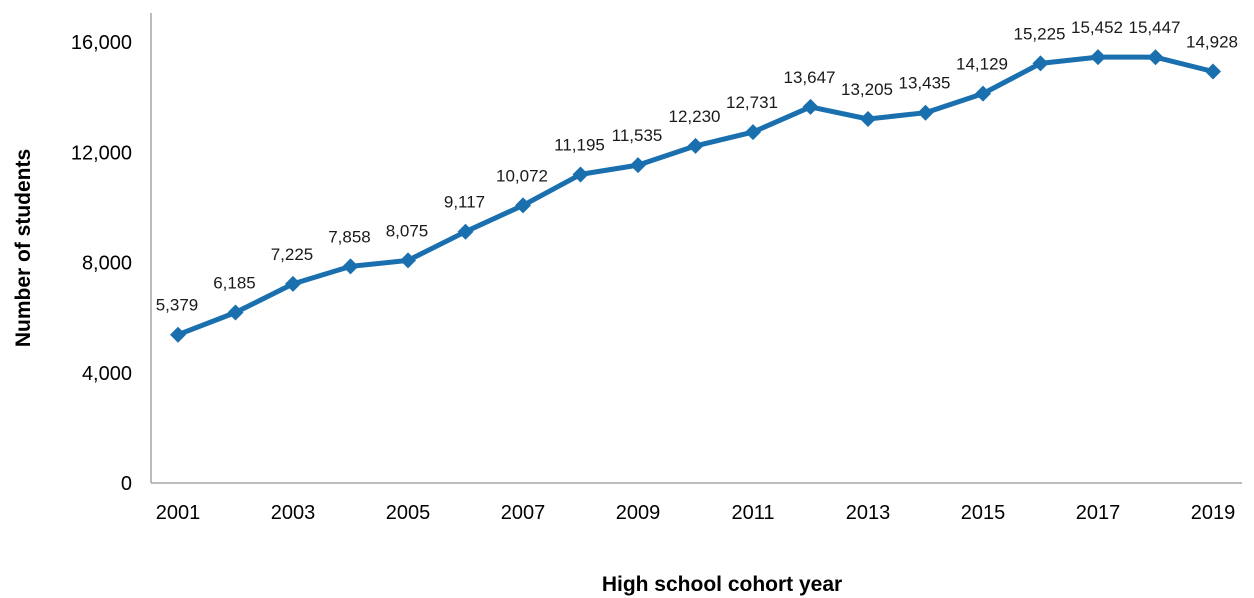 Image resolution: width=1254 pixels, height=598 pixels. Describe the element at coordinates (178, 513) in the screenshot. I see `x-tick-label: 2001` at that location.